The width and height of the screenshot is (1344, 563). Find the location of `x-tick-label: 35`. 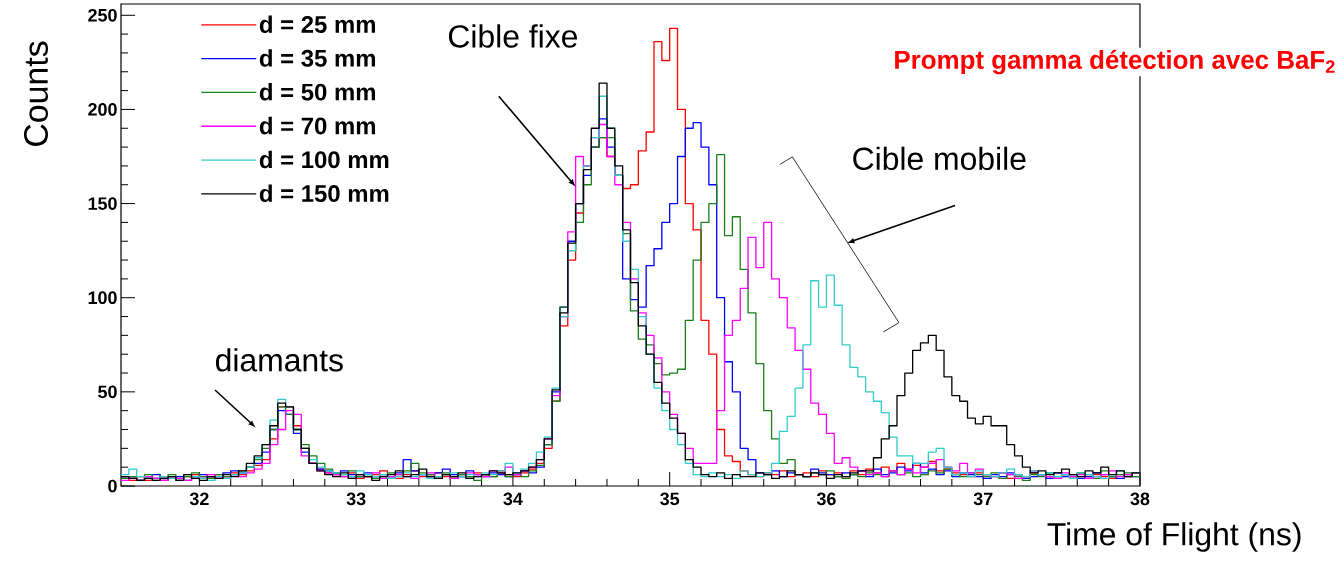

x-tick-label: 35 is located at coordinates (670, 499).